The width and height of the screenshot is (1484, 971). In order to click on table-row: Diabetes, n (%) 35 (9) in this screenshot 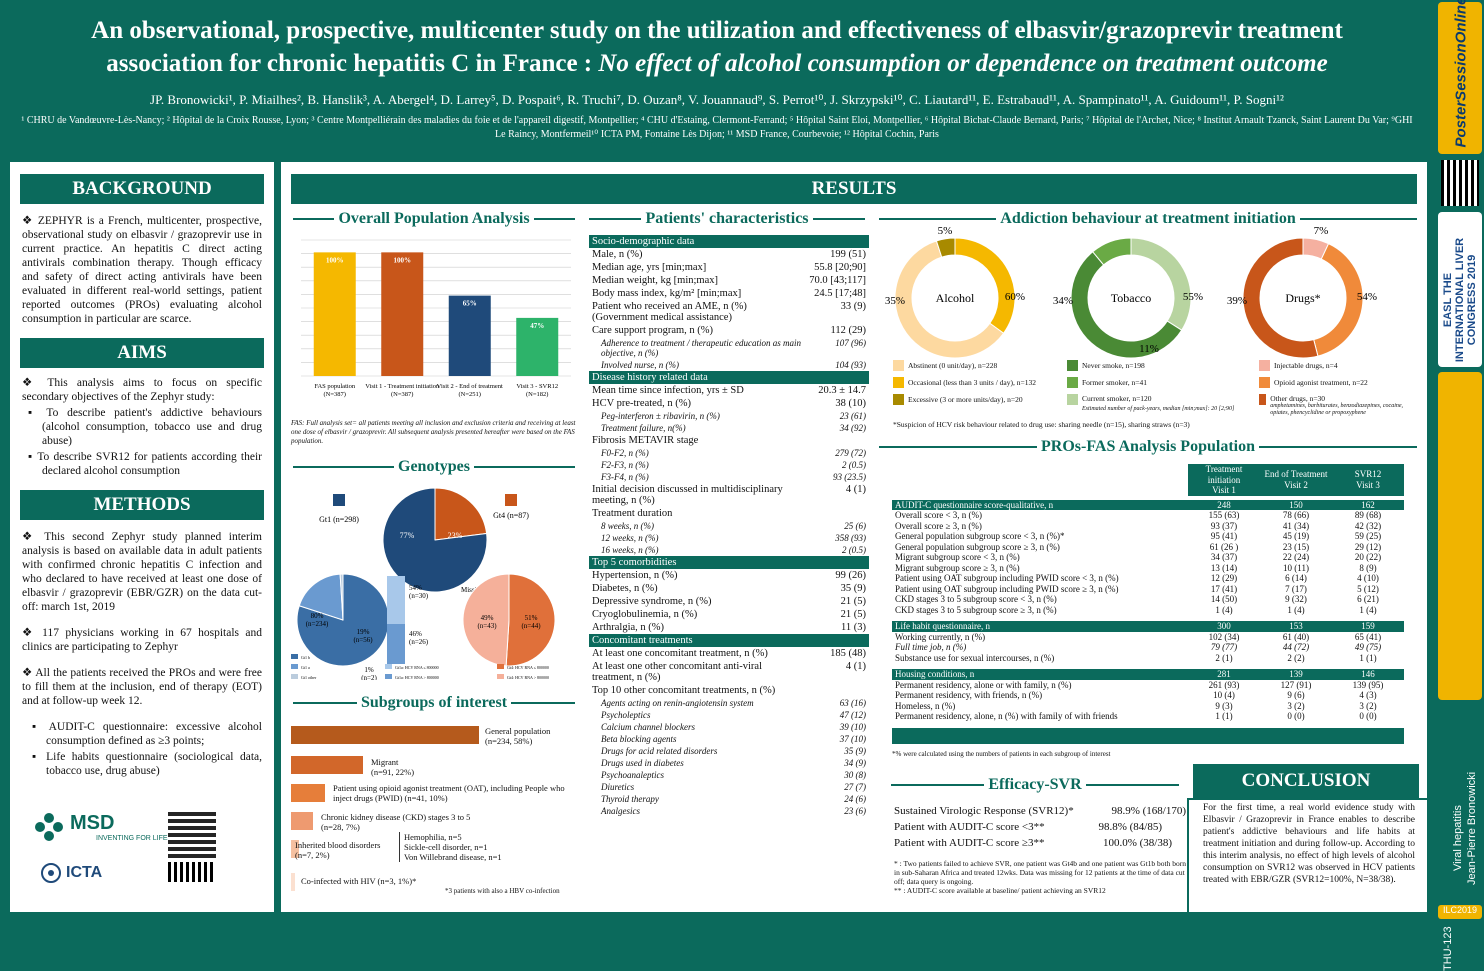, I will do `click(729, 588)`.